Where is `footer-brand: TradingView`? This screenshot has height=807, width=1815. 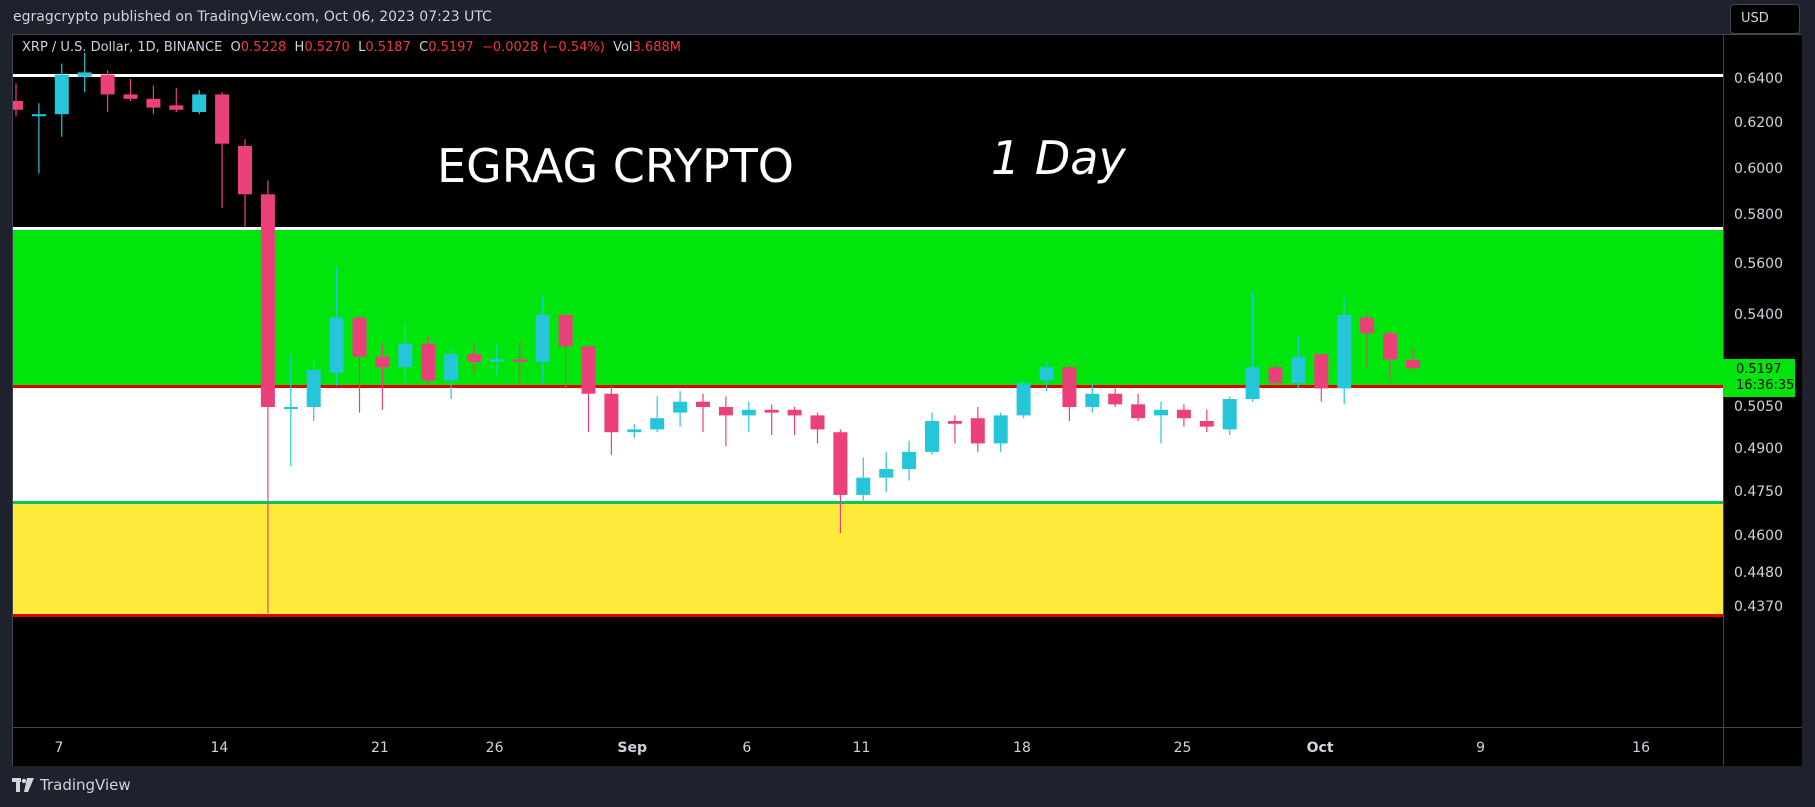 footer-brand: TradingView is located at coordinates (71, 785).